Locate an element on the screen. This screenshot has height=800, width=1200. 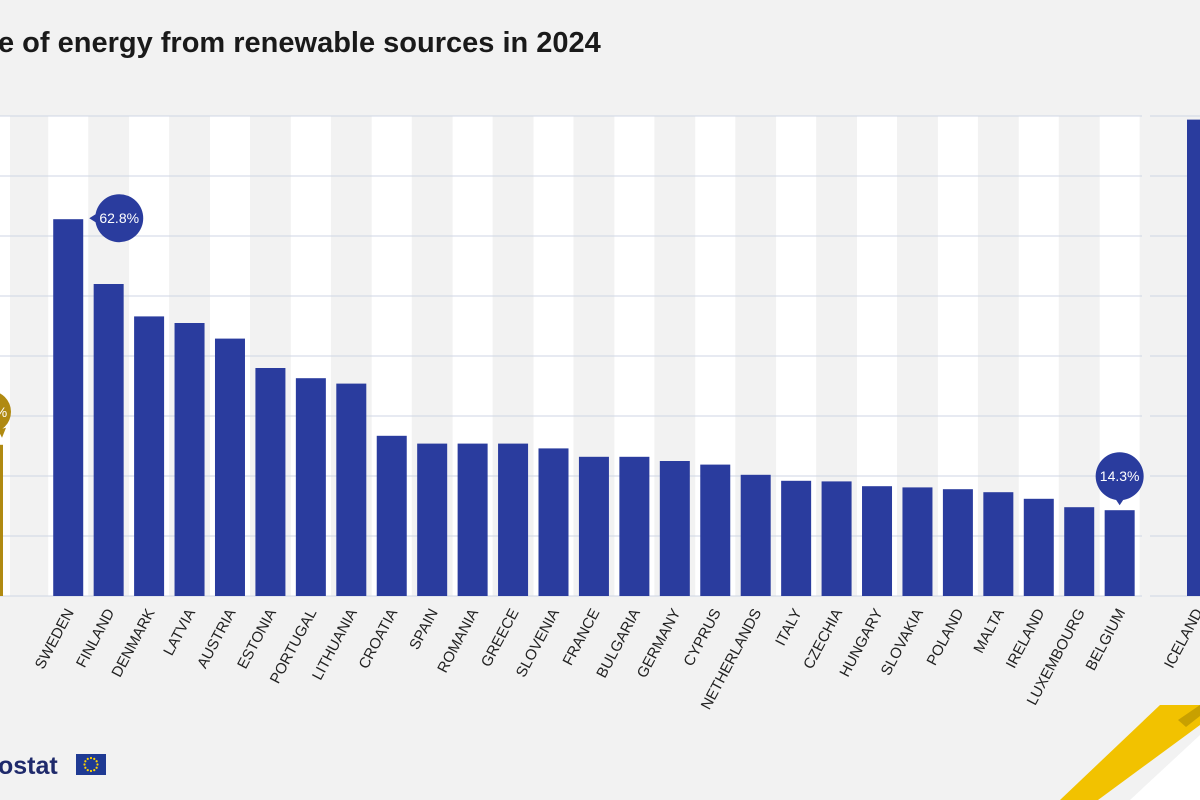
bar-italy is located at coordinates (796, 538).